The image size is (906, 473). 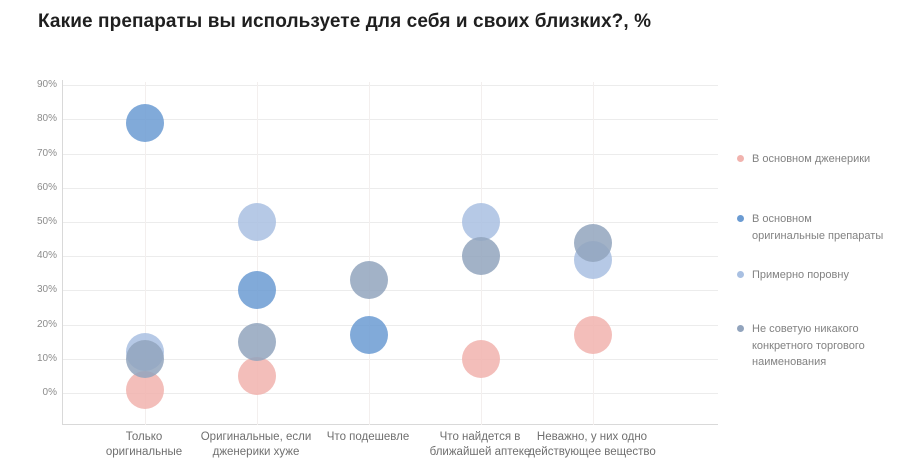 I want to click on legend-item: В основном оригинальные препараты, so click(x=810, y=227).